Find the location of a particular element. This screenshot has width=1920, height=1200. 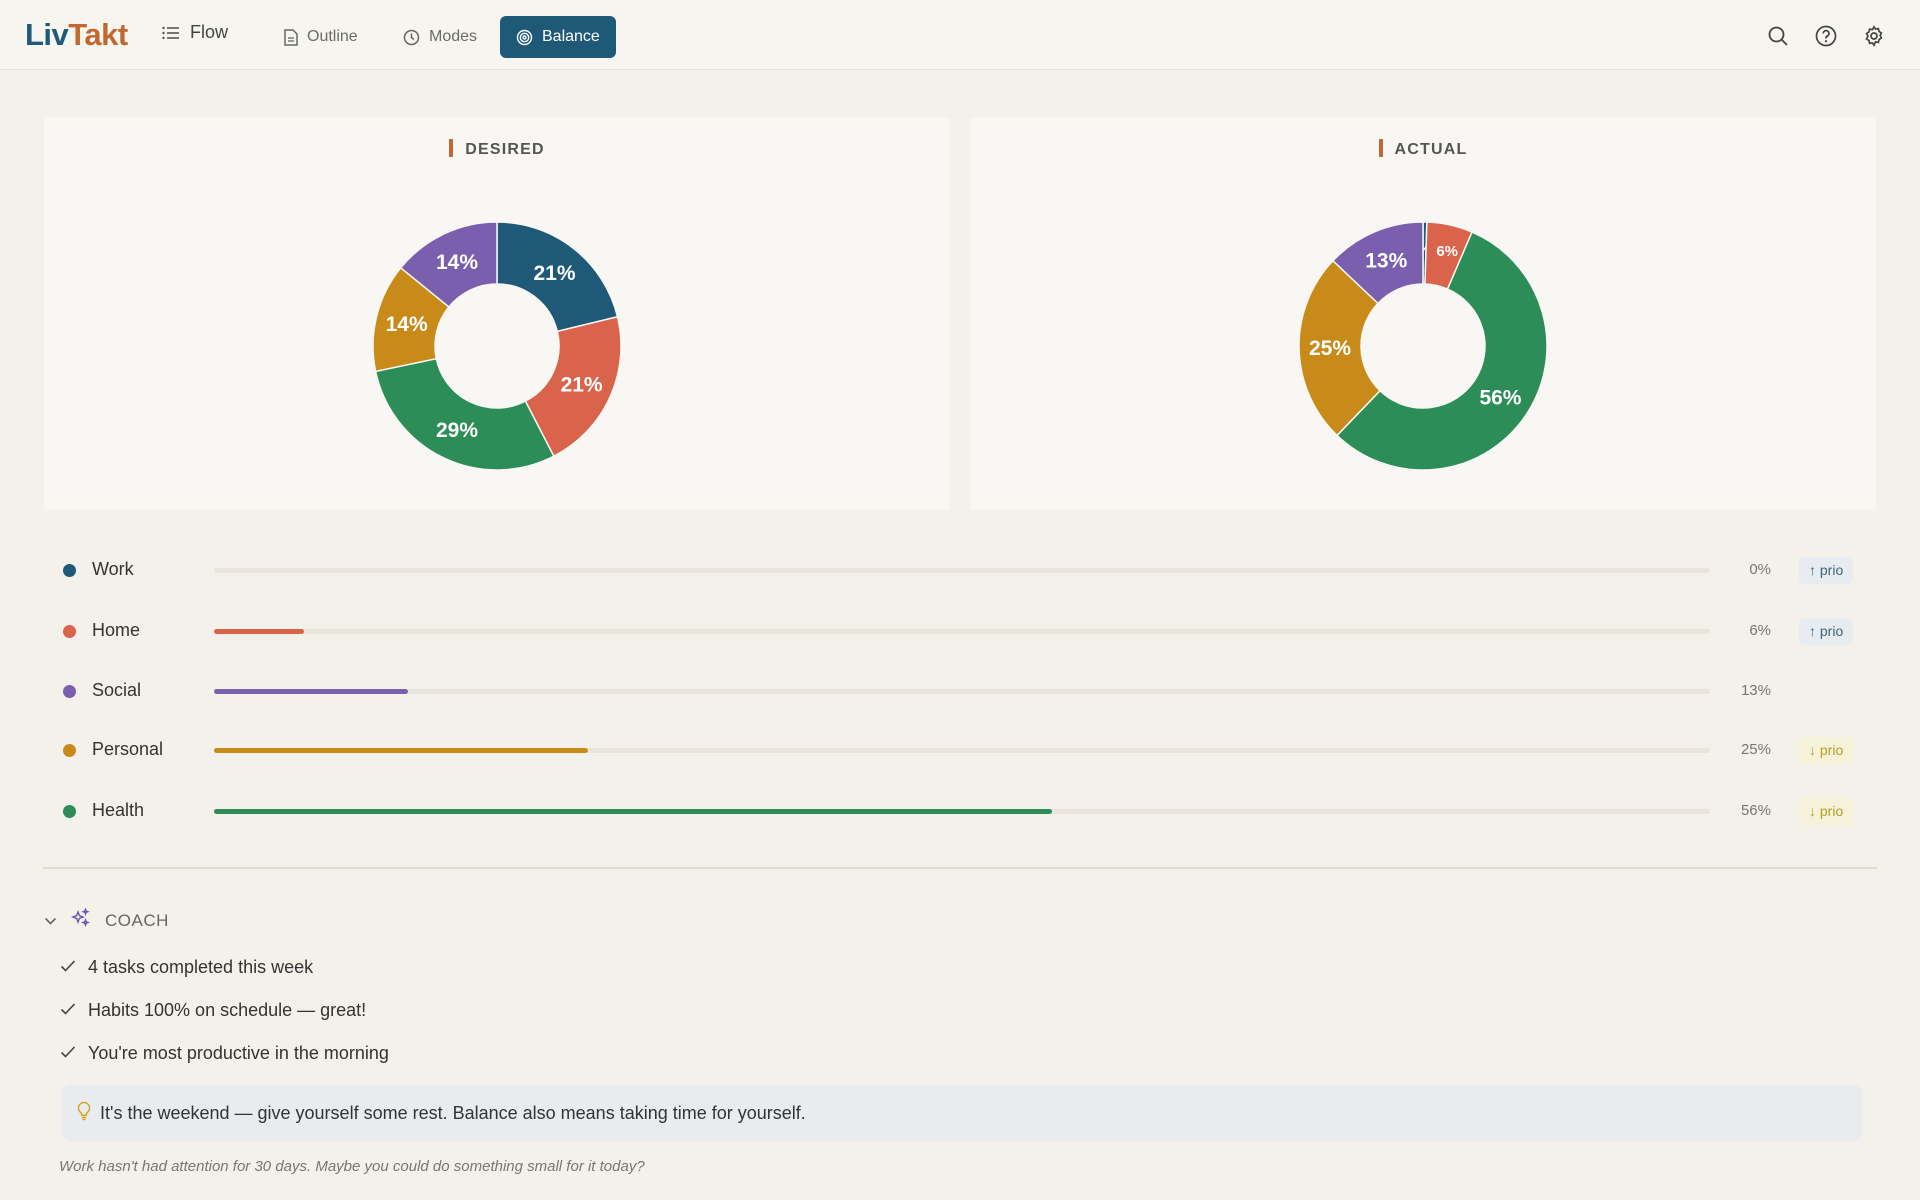

category-percent: 56% is located at coordinates (1755, 810).